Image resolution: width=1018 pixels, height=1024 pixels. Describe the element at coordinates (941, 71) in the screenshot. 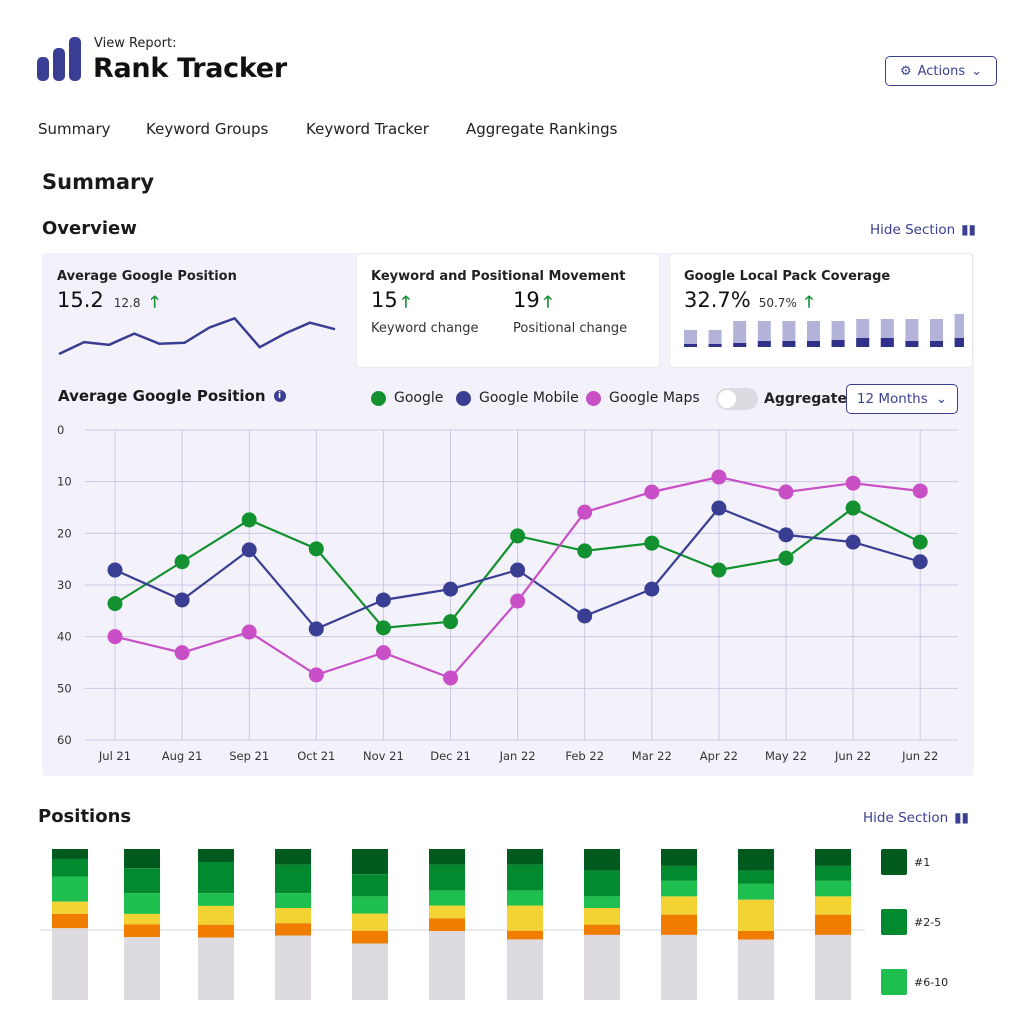

I see `actions-button: ⚙ Actions ⌄` at that location.